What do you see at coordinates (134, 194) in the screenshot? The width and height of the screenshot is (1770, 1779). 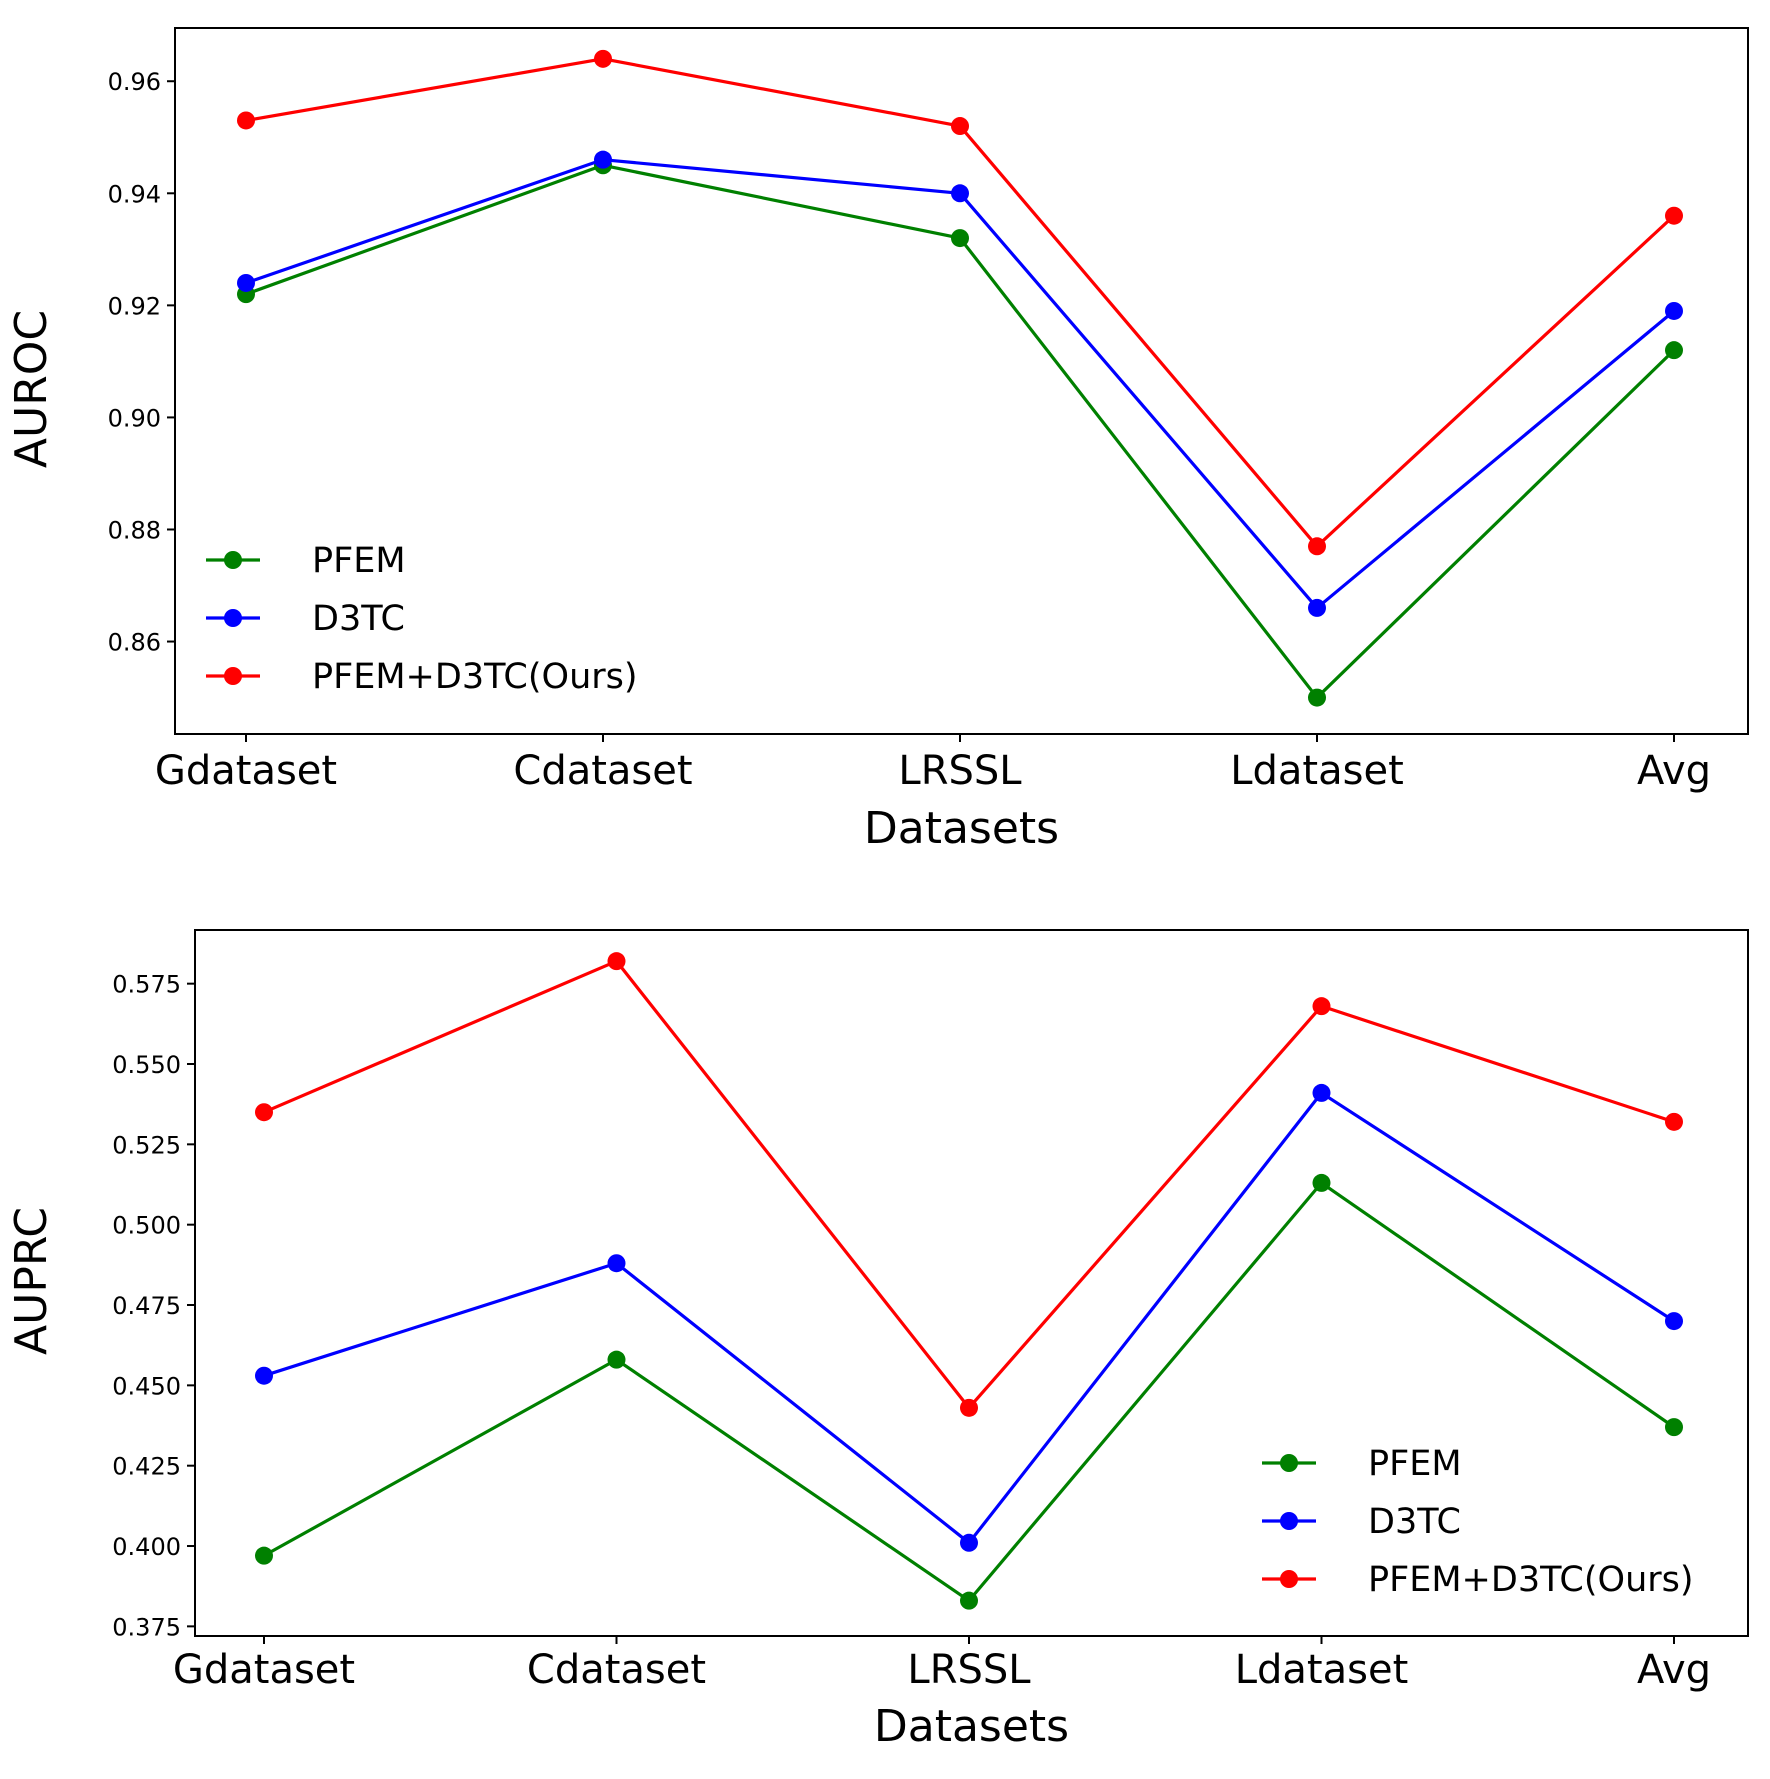 I see `y-tick-label: 0.94` at bounding box center [134, 194].